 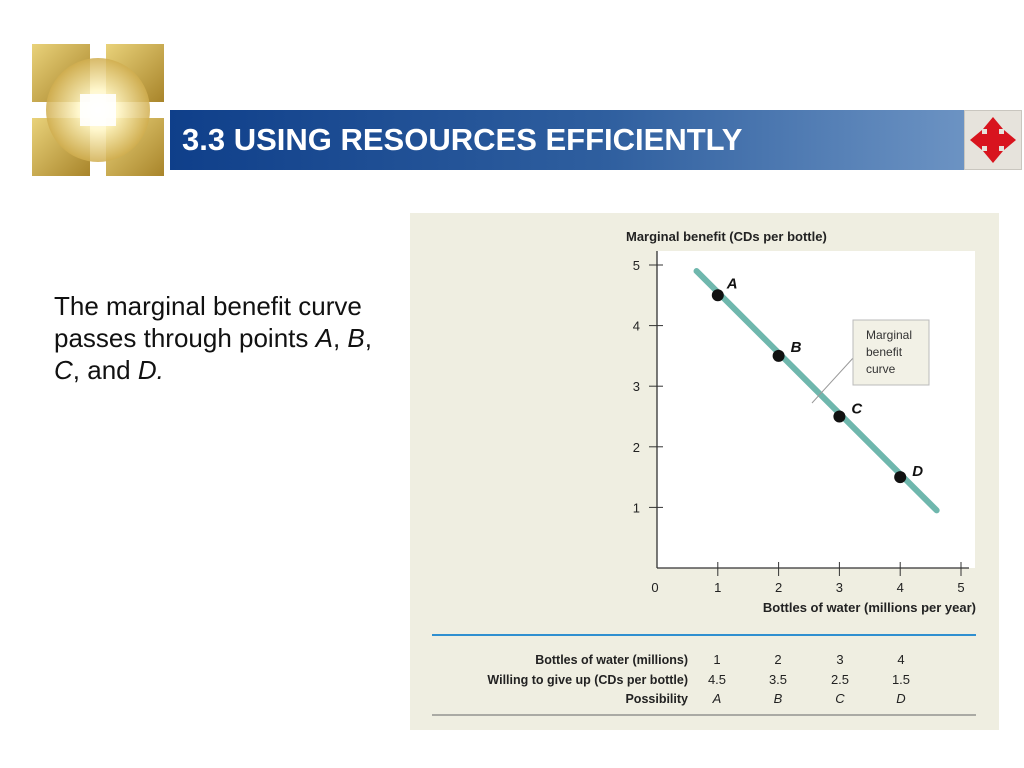 I want to click on navigation-button, so click(x=993, y=140).